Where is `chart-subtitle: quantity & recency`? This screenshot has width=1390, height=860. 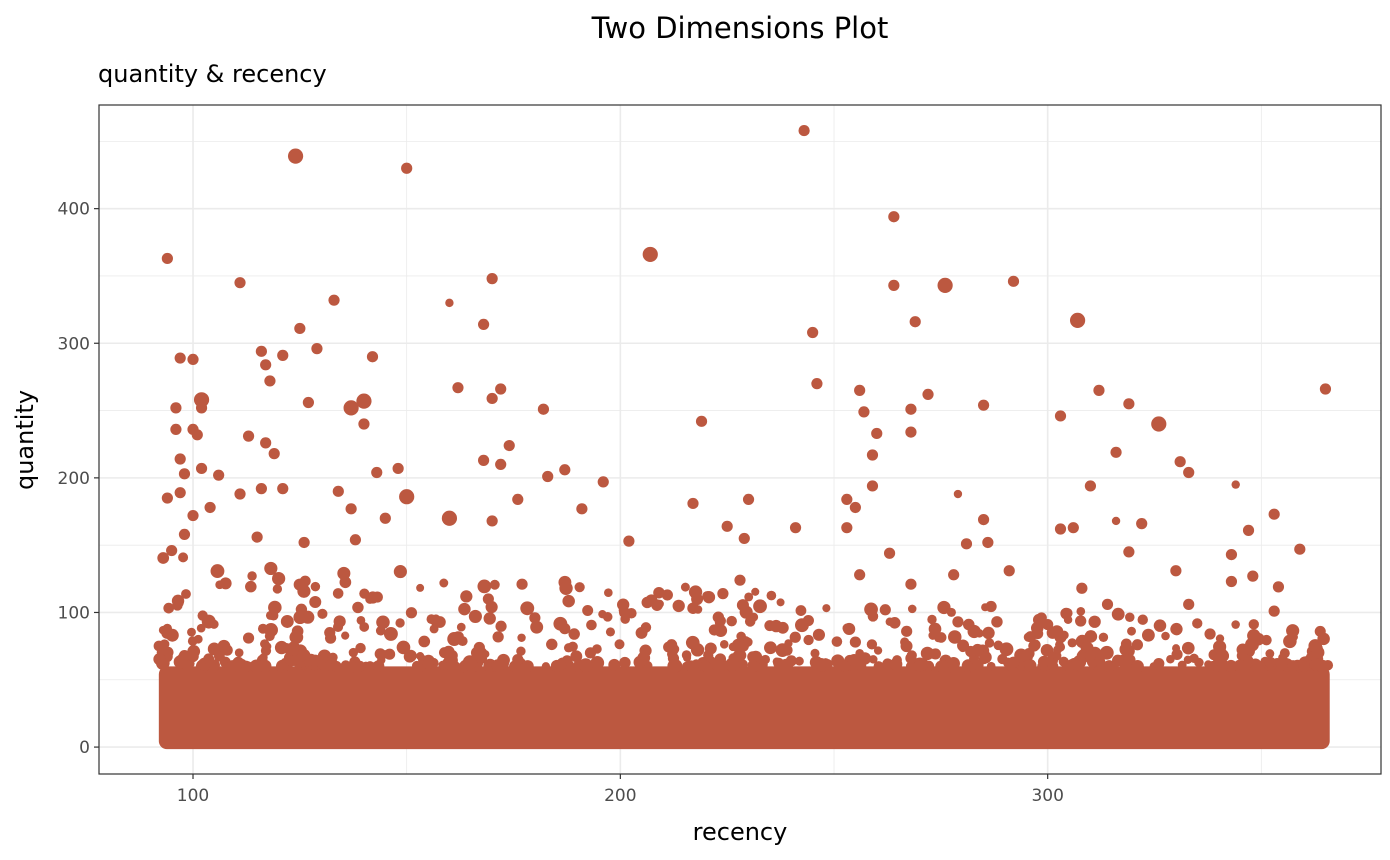
chart-subtitle: quantity & recency is located at coordinates (212, 74).